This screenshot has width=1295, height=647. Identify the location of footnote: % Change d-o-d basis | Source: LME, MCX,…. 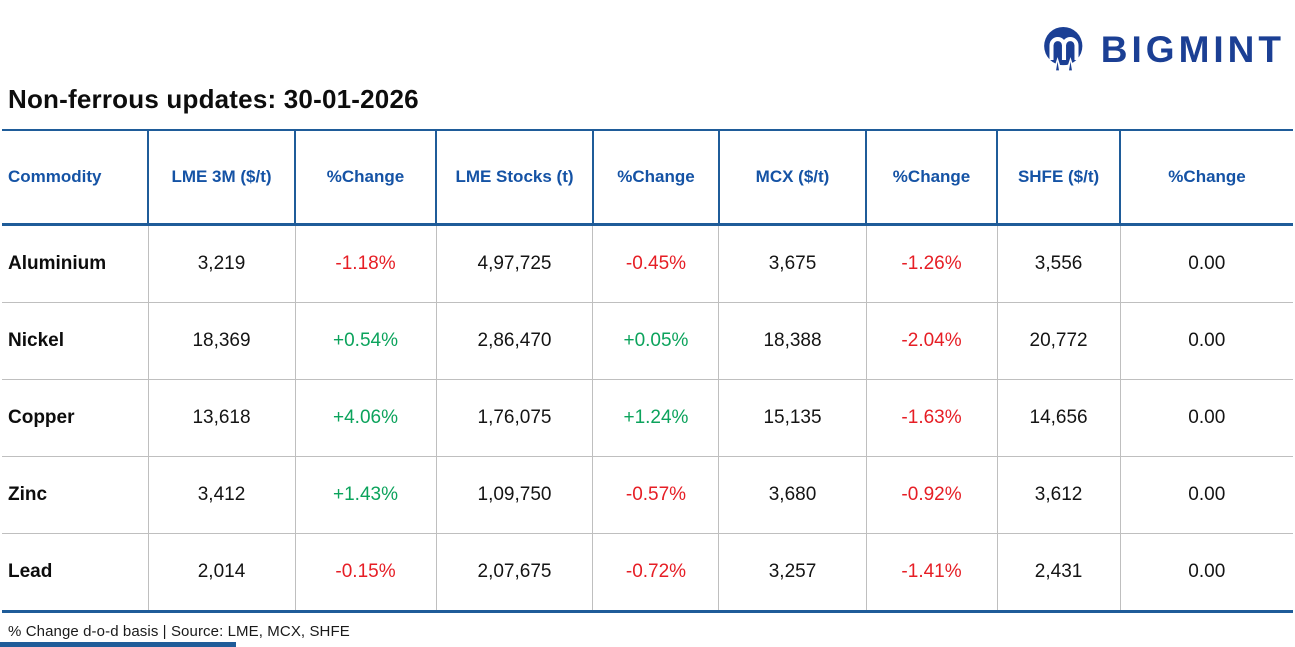
(179, 631).